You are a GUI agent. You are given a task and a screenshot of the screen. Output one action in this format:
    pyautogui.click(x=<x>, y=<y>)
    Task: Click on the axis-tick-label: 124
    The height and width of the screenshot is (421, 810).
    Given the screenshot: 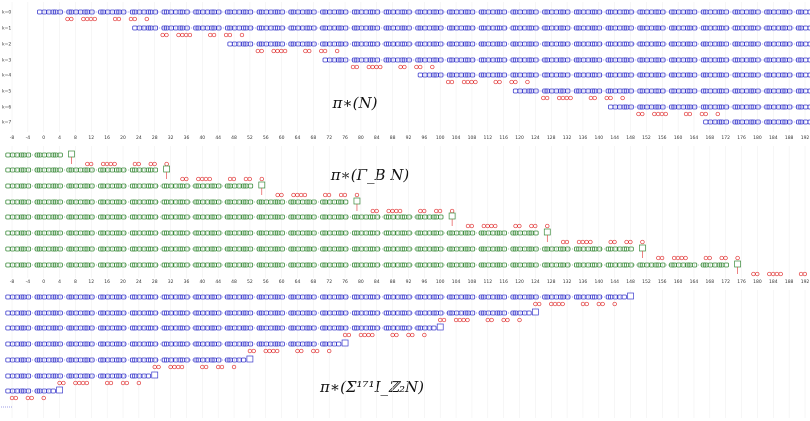 What is the action you would take?
    pyautogui.click(x=535, y=282)
    